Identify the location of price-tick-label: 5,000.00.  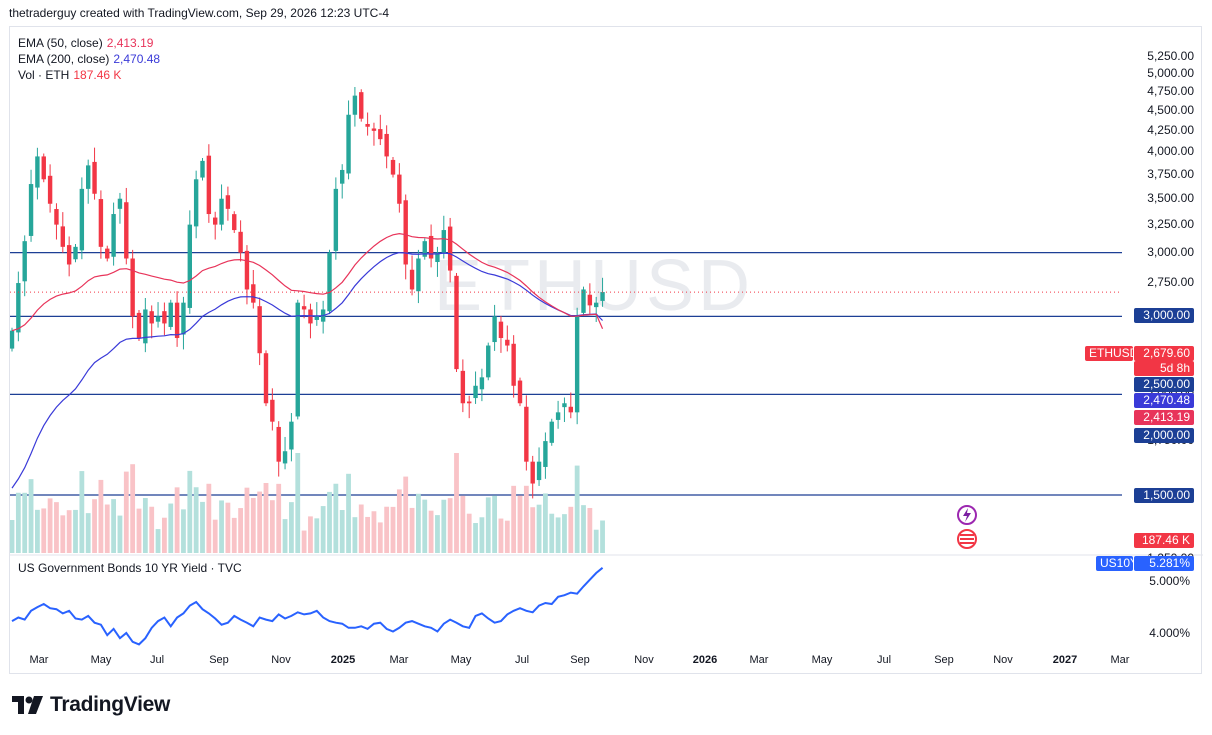
(1170, 73).